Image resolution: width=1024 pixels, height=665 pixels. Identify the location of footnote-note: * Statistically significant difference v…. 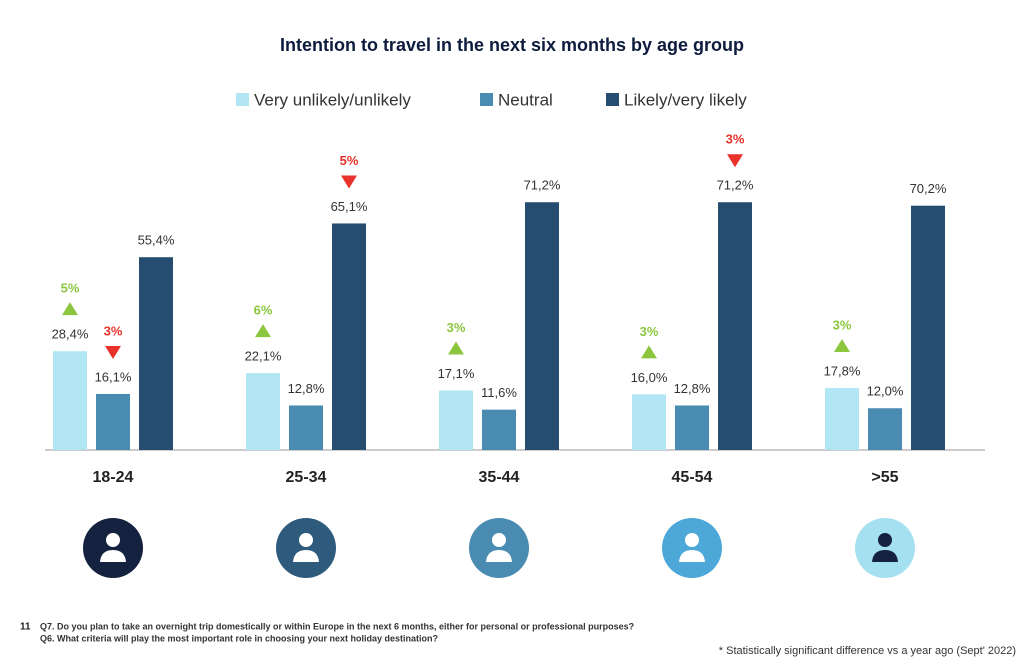
(867, 651).